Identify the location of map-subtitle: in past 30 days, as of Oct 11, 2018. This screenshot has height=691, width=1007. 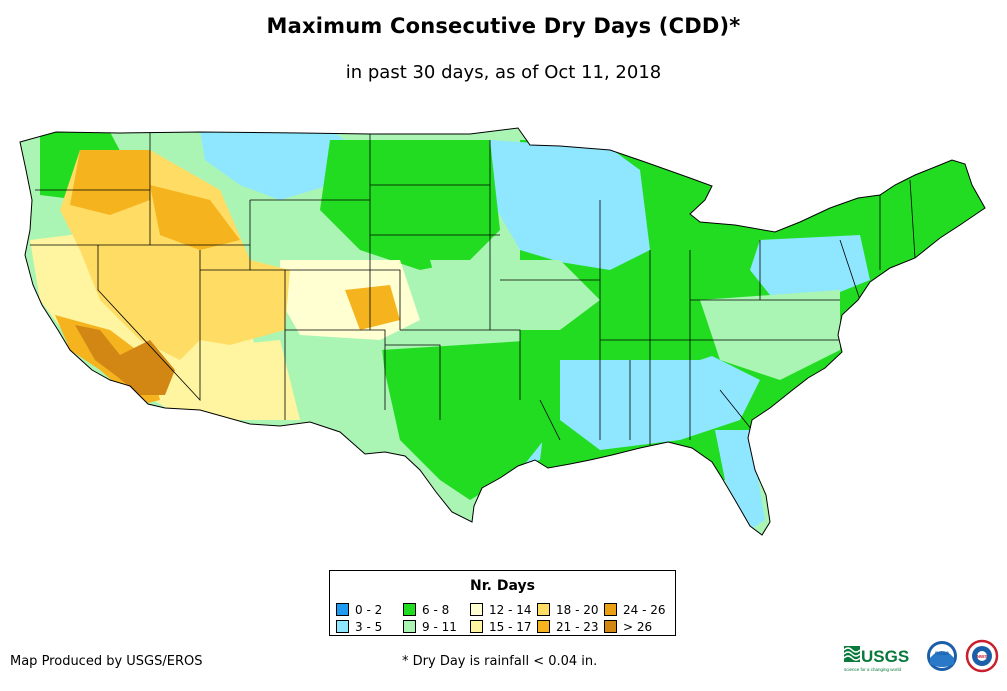
(503, 72).